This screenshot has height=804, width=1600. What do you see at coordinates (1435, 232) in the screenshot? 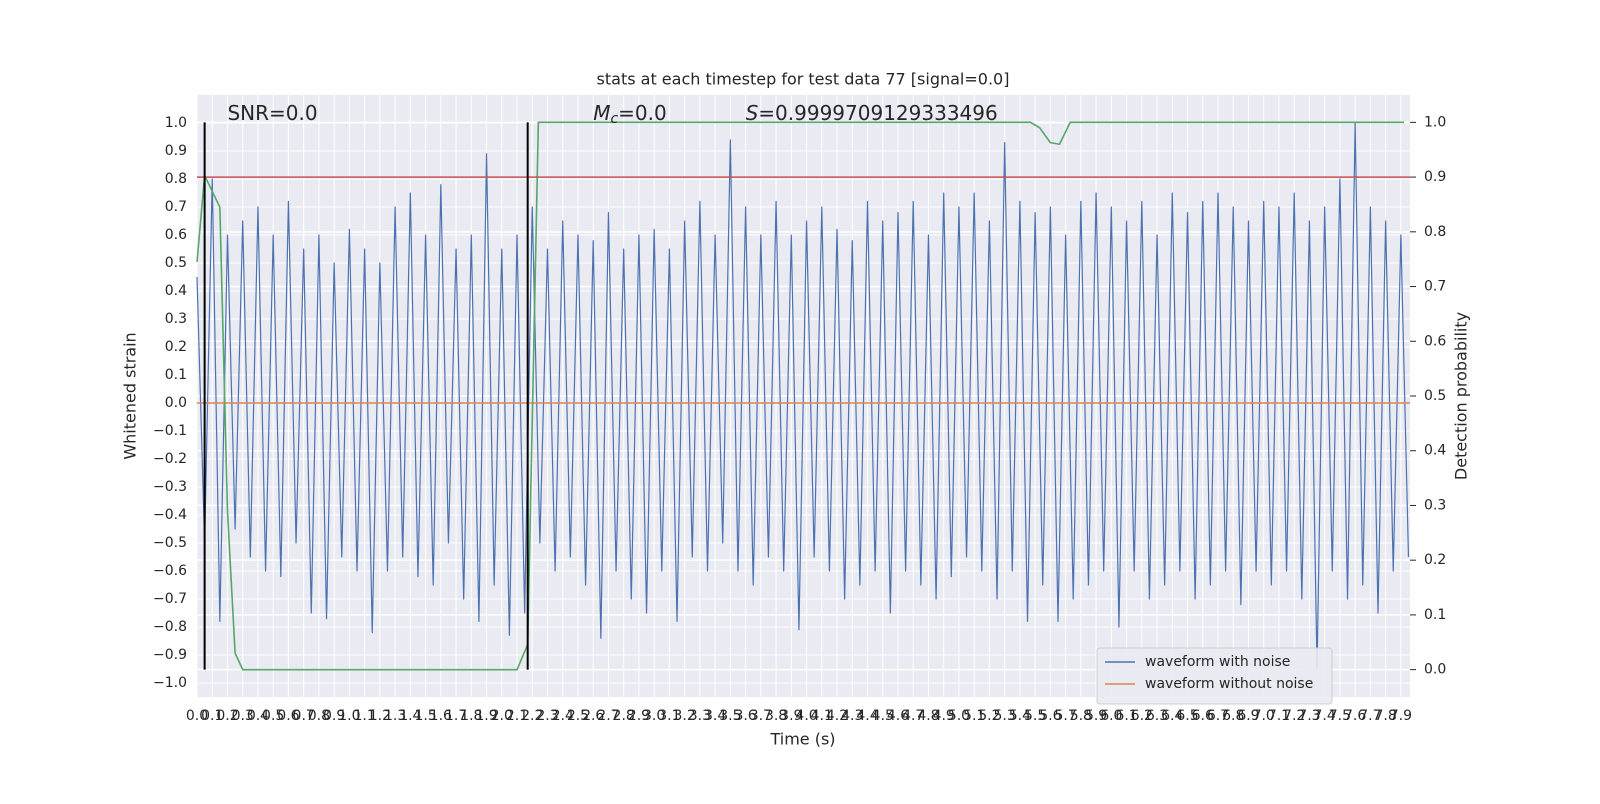
I see `y2-tick-label: 0.8` at bounding box center [1435, 232].